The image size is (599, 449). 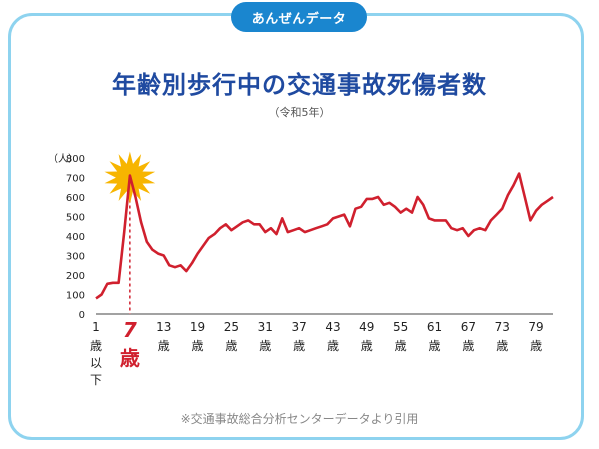 What do you see at coordinates (75, 179) in the screenshot?
I see `y-tick-label: 700` at bounding box center [75, 179].